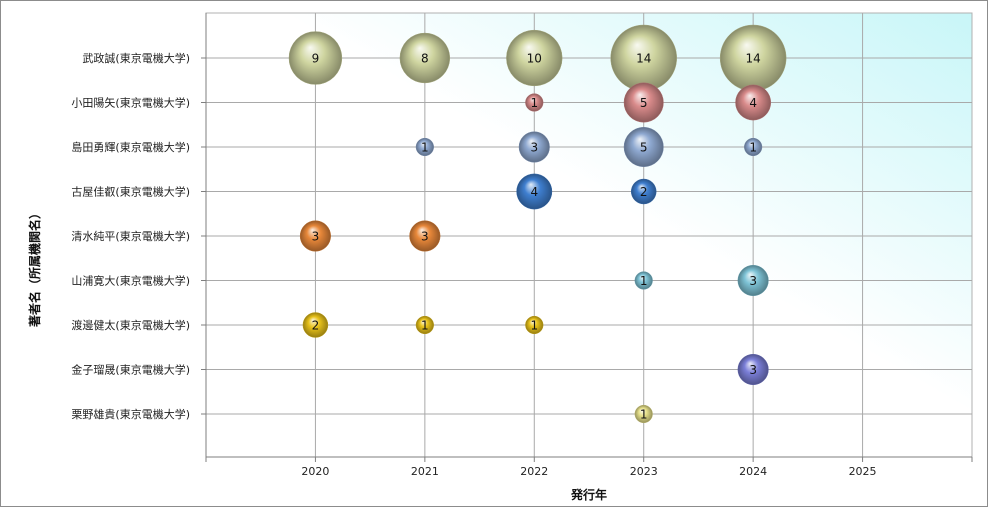  Describe the element at coordinates (130, 370) in the screenshot. I see `y-tick-label: 金子瑠晟(東京電機大学)` at that location.